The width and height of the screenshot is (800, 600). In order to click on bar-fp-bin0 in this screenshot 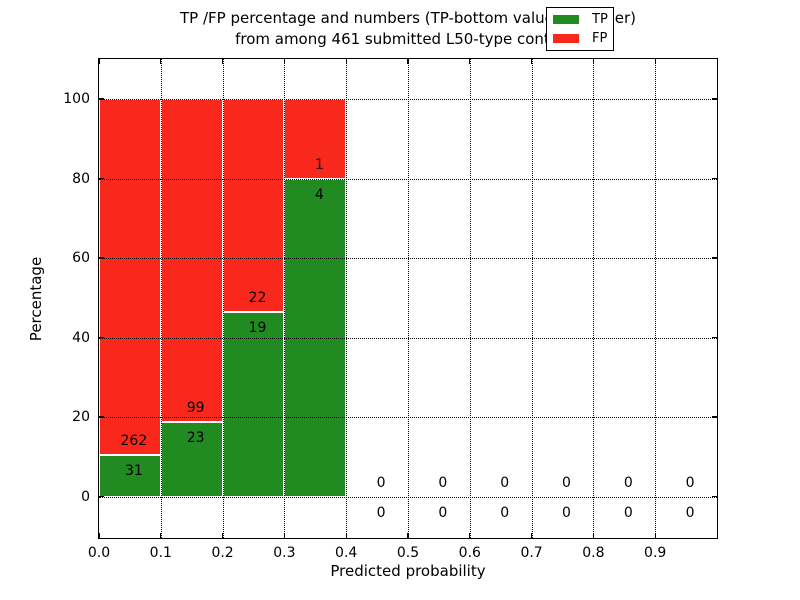, I will do `click(130, 277)`.